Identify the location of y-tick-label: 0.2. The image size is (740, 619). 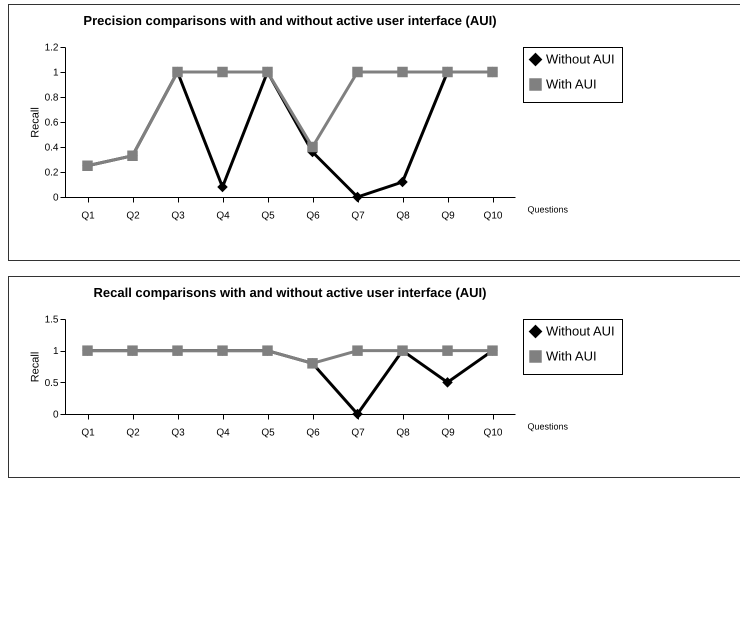
(51, 173).